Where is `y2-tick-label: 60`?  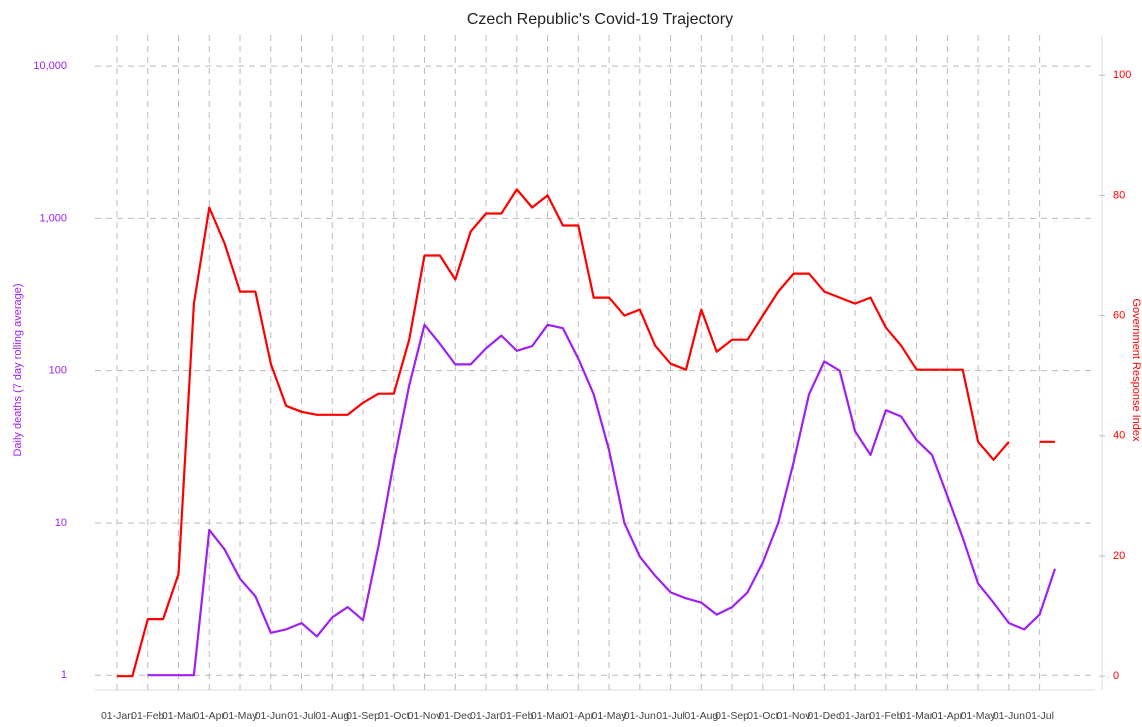 y2-tick-label: 60 is located at coordinates (1119, 316).